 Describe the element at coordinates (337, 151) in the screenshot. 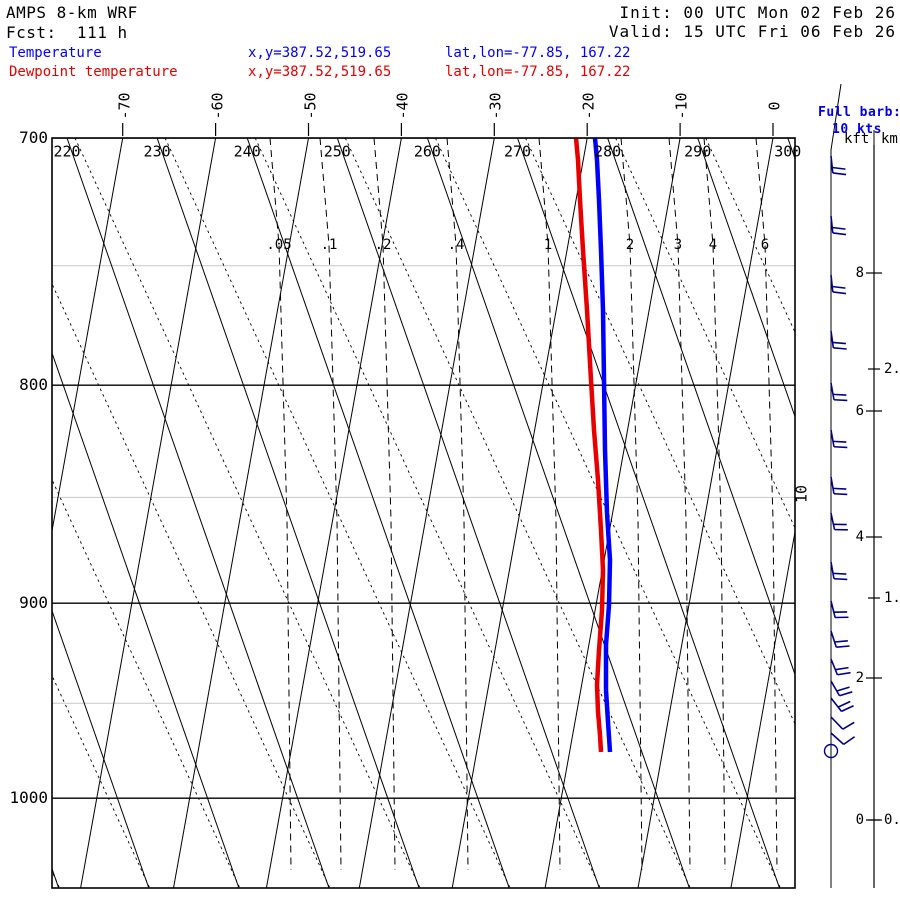

I see `theta-label: 250` at that location.